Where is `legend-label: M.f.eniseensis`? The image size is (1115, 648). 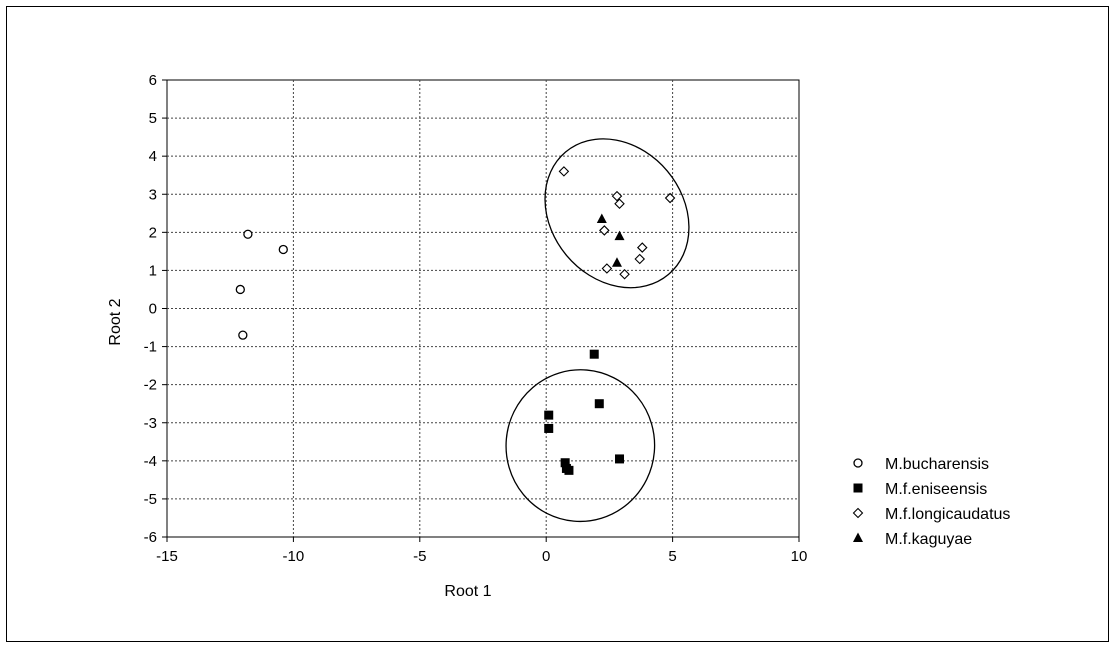 legend-label: M.f.eniseensis is located at coordinates (936, 489).